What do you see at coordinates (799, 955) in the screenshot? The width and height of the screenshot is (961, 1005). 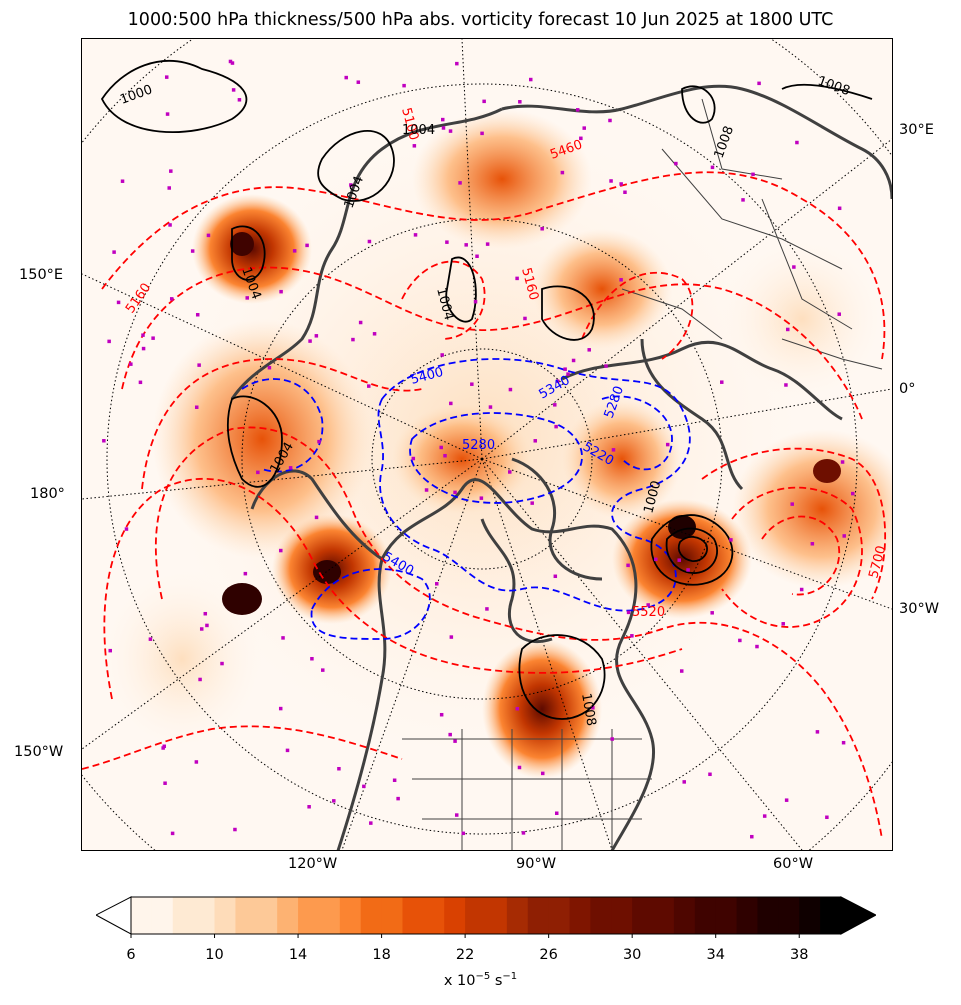 I see `colorbar-tick-label: 38` at bounding box center [799, 955].